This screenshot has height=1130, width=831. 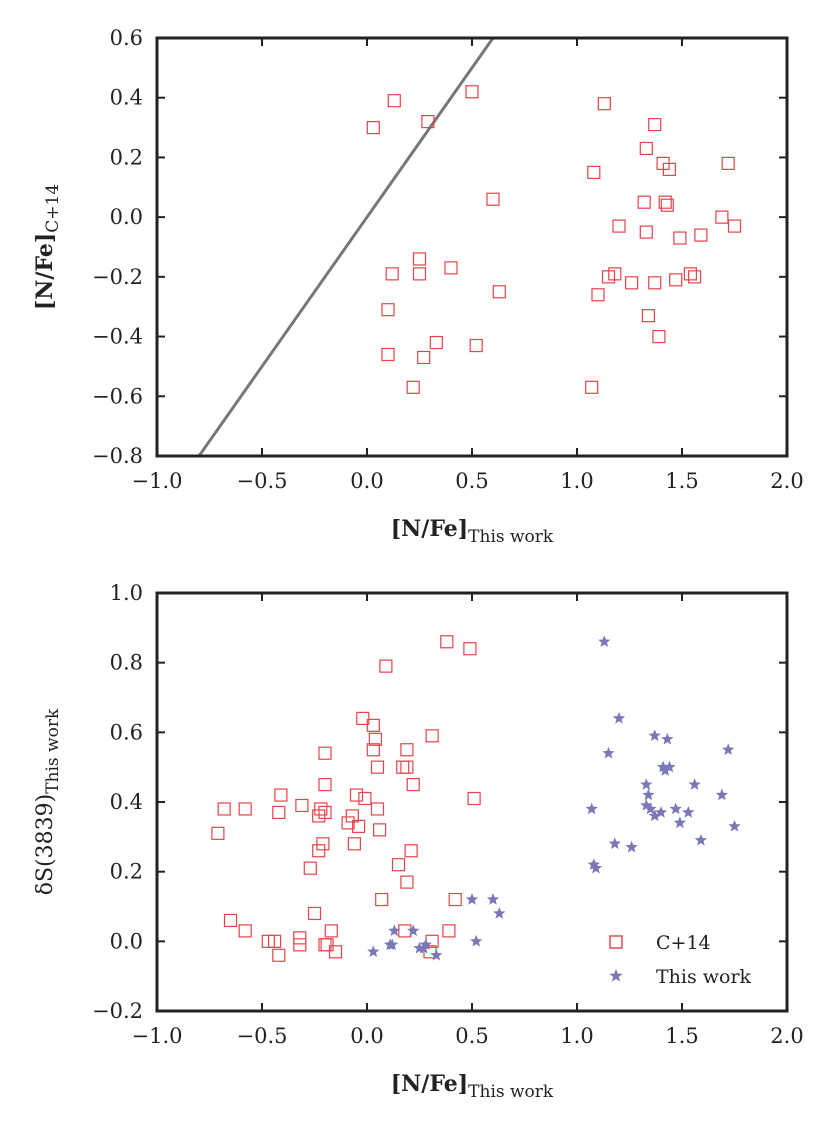 I want to click on y-tick-label: 0.8, so click(x=126, y=663).